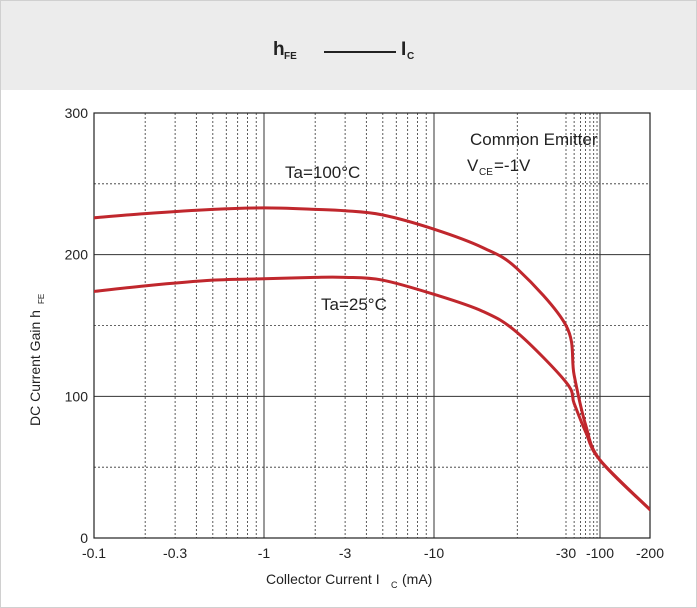 This screenshot has width=697, height=608. What do you see at coordinates (411, 56) in the screenshot?
I see `title-ic-subscript: C` at bounding box center [411, 56].